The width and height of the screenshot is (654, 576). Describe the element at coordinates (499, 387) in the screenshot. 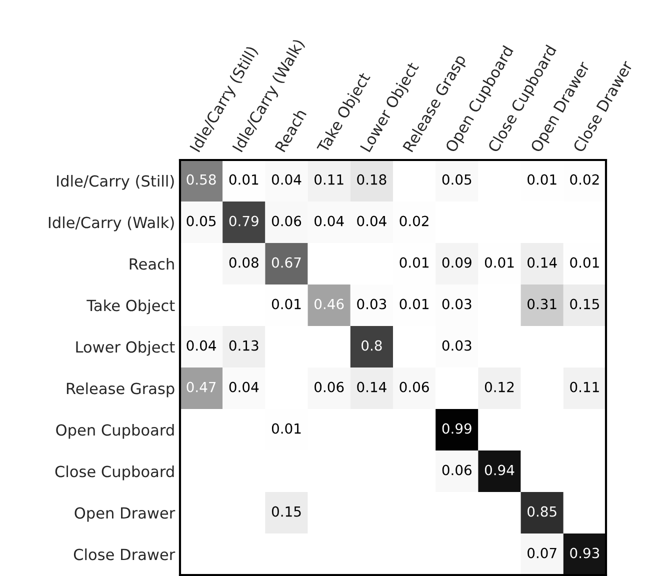

I see `data-label: 0.12` at that location.